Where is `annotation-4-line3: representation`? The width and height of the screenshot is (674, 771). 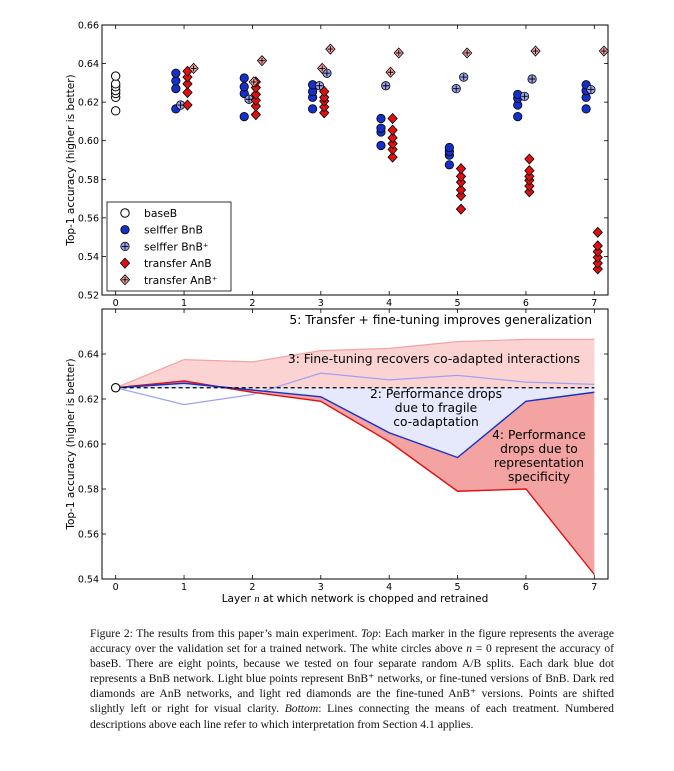
annotation-4-line3: representation is located at coordinates (539, 463).